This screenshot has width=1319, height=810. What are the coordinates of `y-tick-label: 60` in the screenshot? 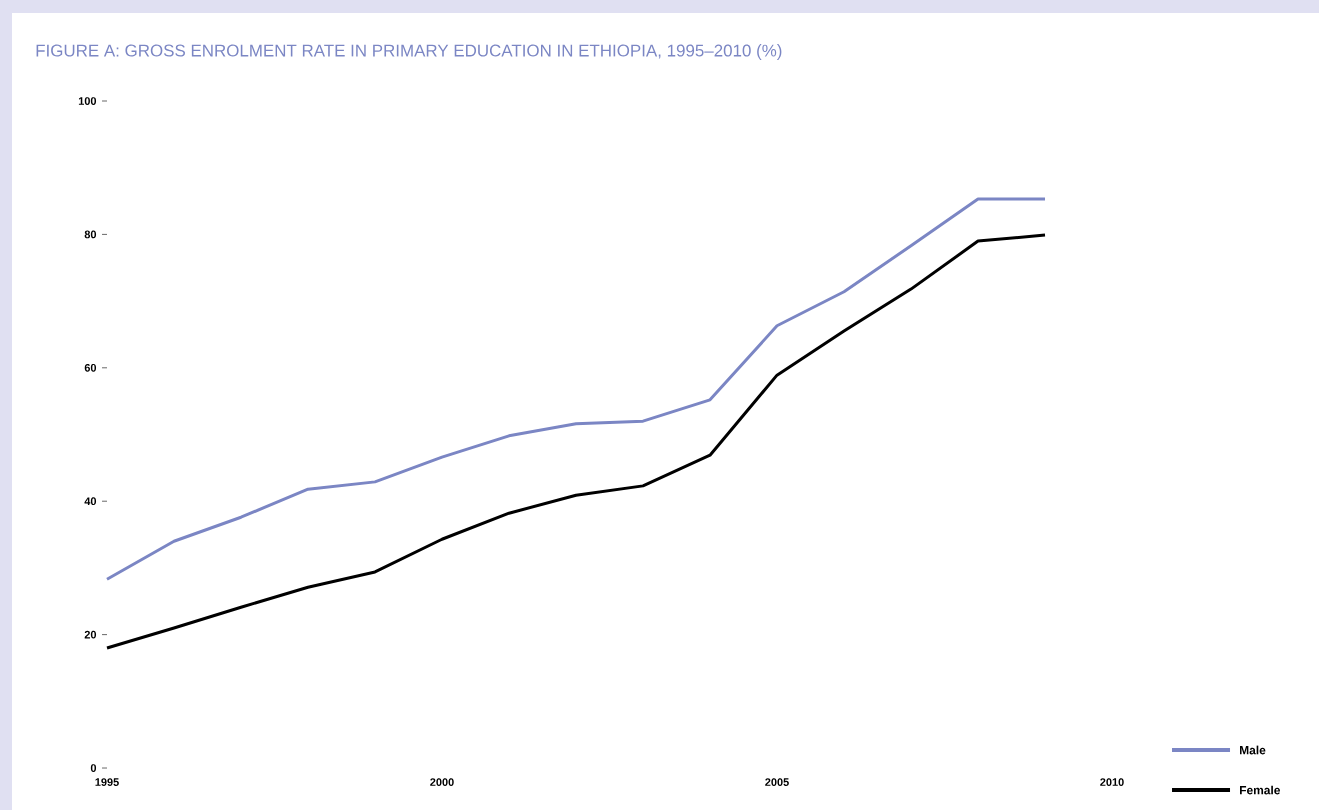 It's located at (90, 367).